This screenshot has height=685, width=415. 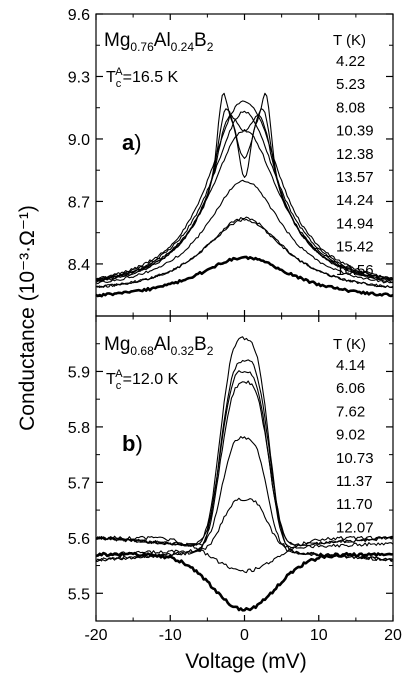 I want to click on series-line-14_94K, so click(x=244, y=252).